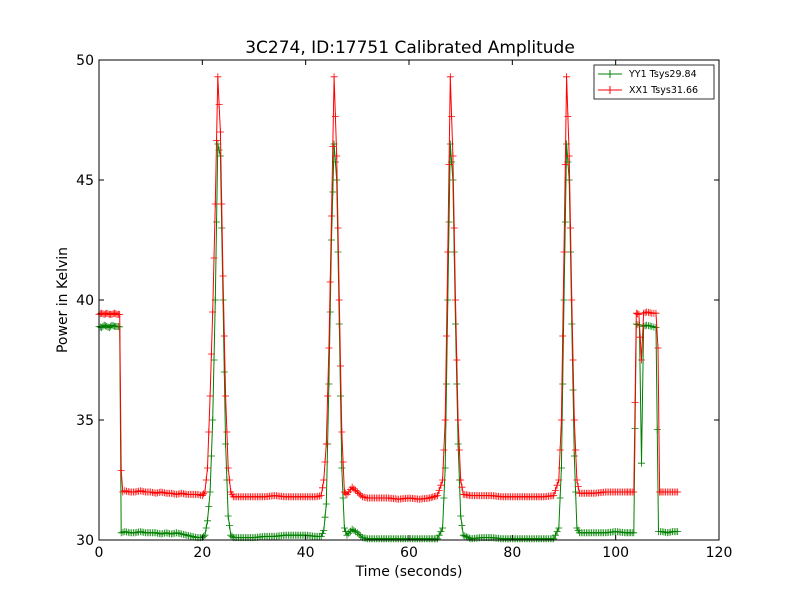 The width and height of the screenshot is (800, 600). I want to click on y-tick-label: 35, so click(85, 421).